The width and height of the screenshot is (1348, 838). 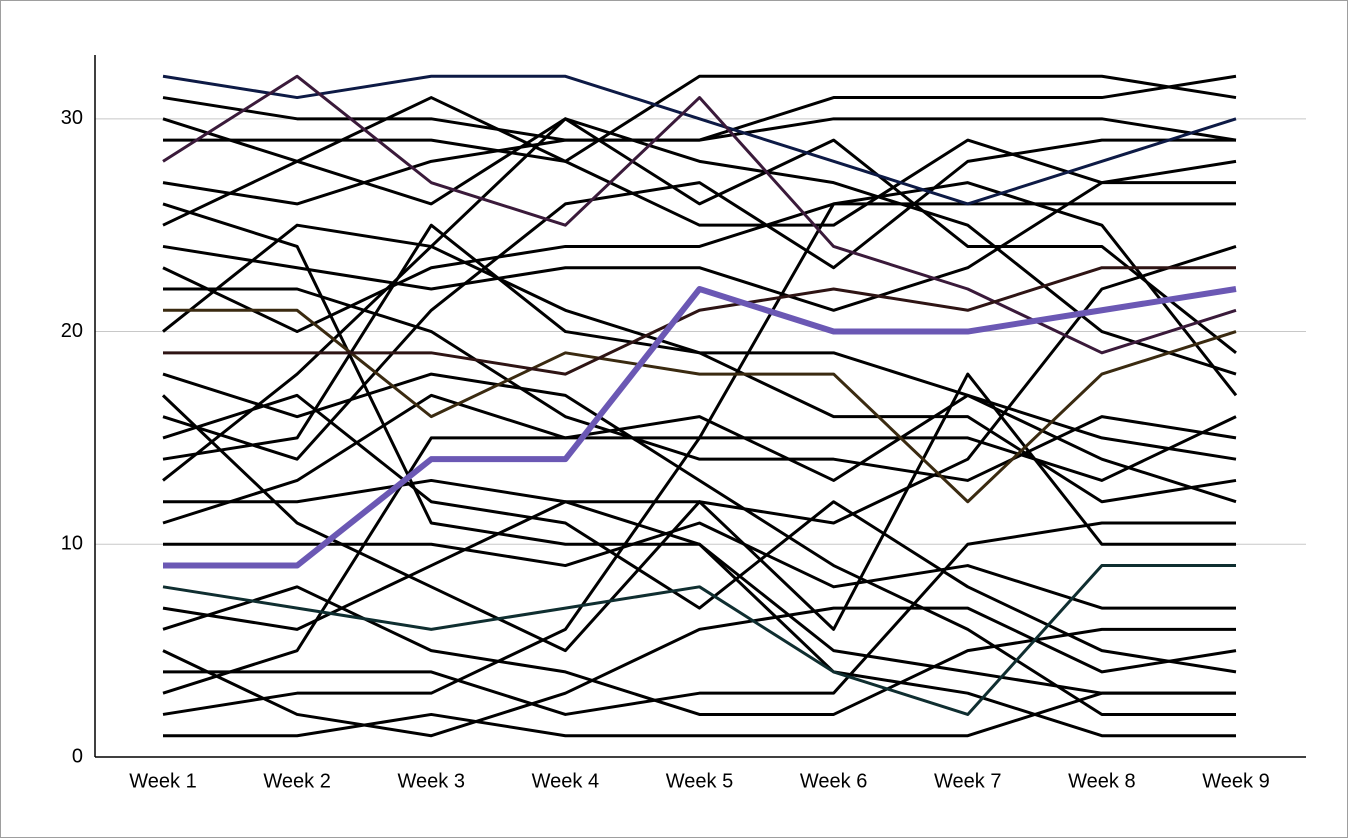 What do you see at coordinates (296, 781) in the screenshot?
I see `x-tick-label: Week 2` at bounding box center [296, 781].